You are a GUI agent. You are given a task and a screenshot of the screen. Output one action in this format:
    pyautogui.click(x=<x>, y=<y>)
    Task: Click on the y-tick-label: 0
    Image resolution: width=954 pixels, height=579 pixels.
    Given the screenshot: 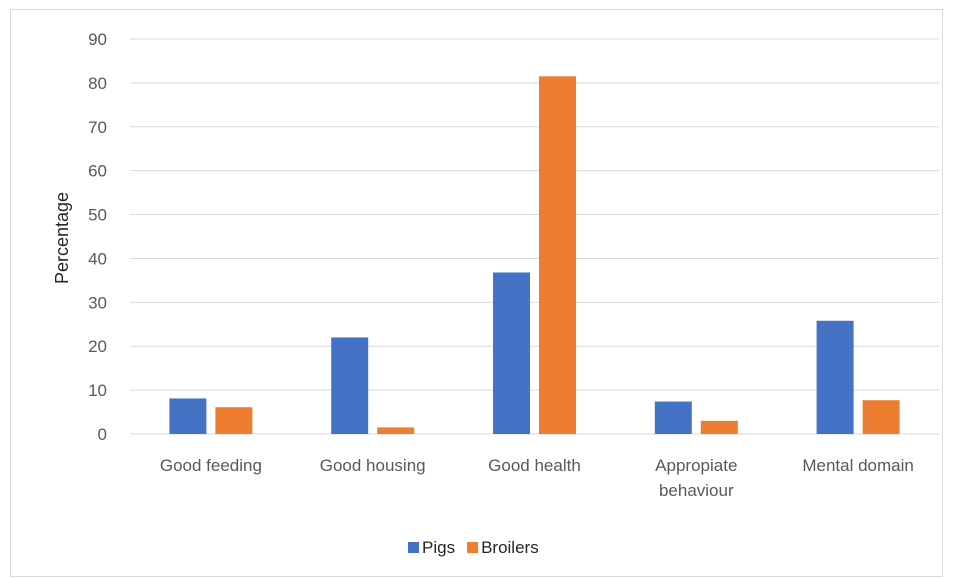 What is the action you would take?
    pyautogui.click(x=102, y=434)
    